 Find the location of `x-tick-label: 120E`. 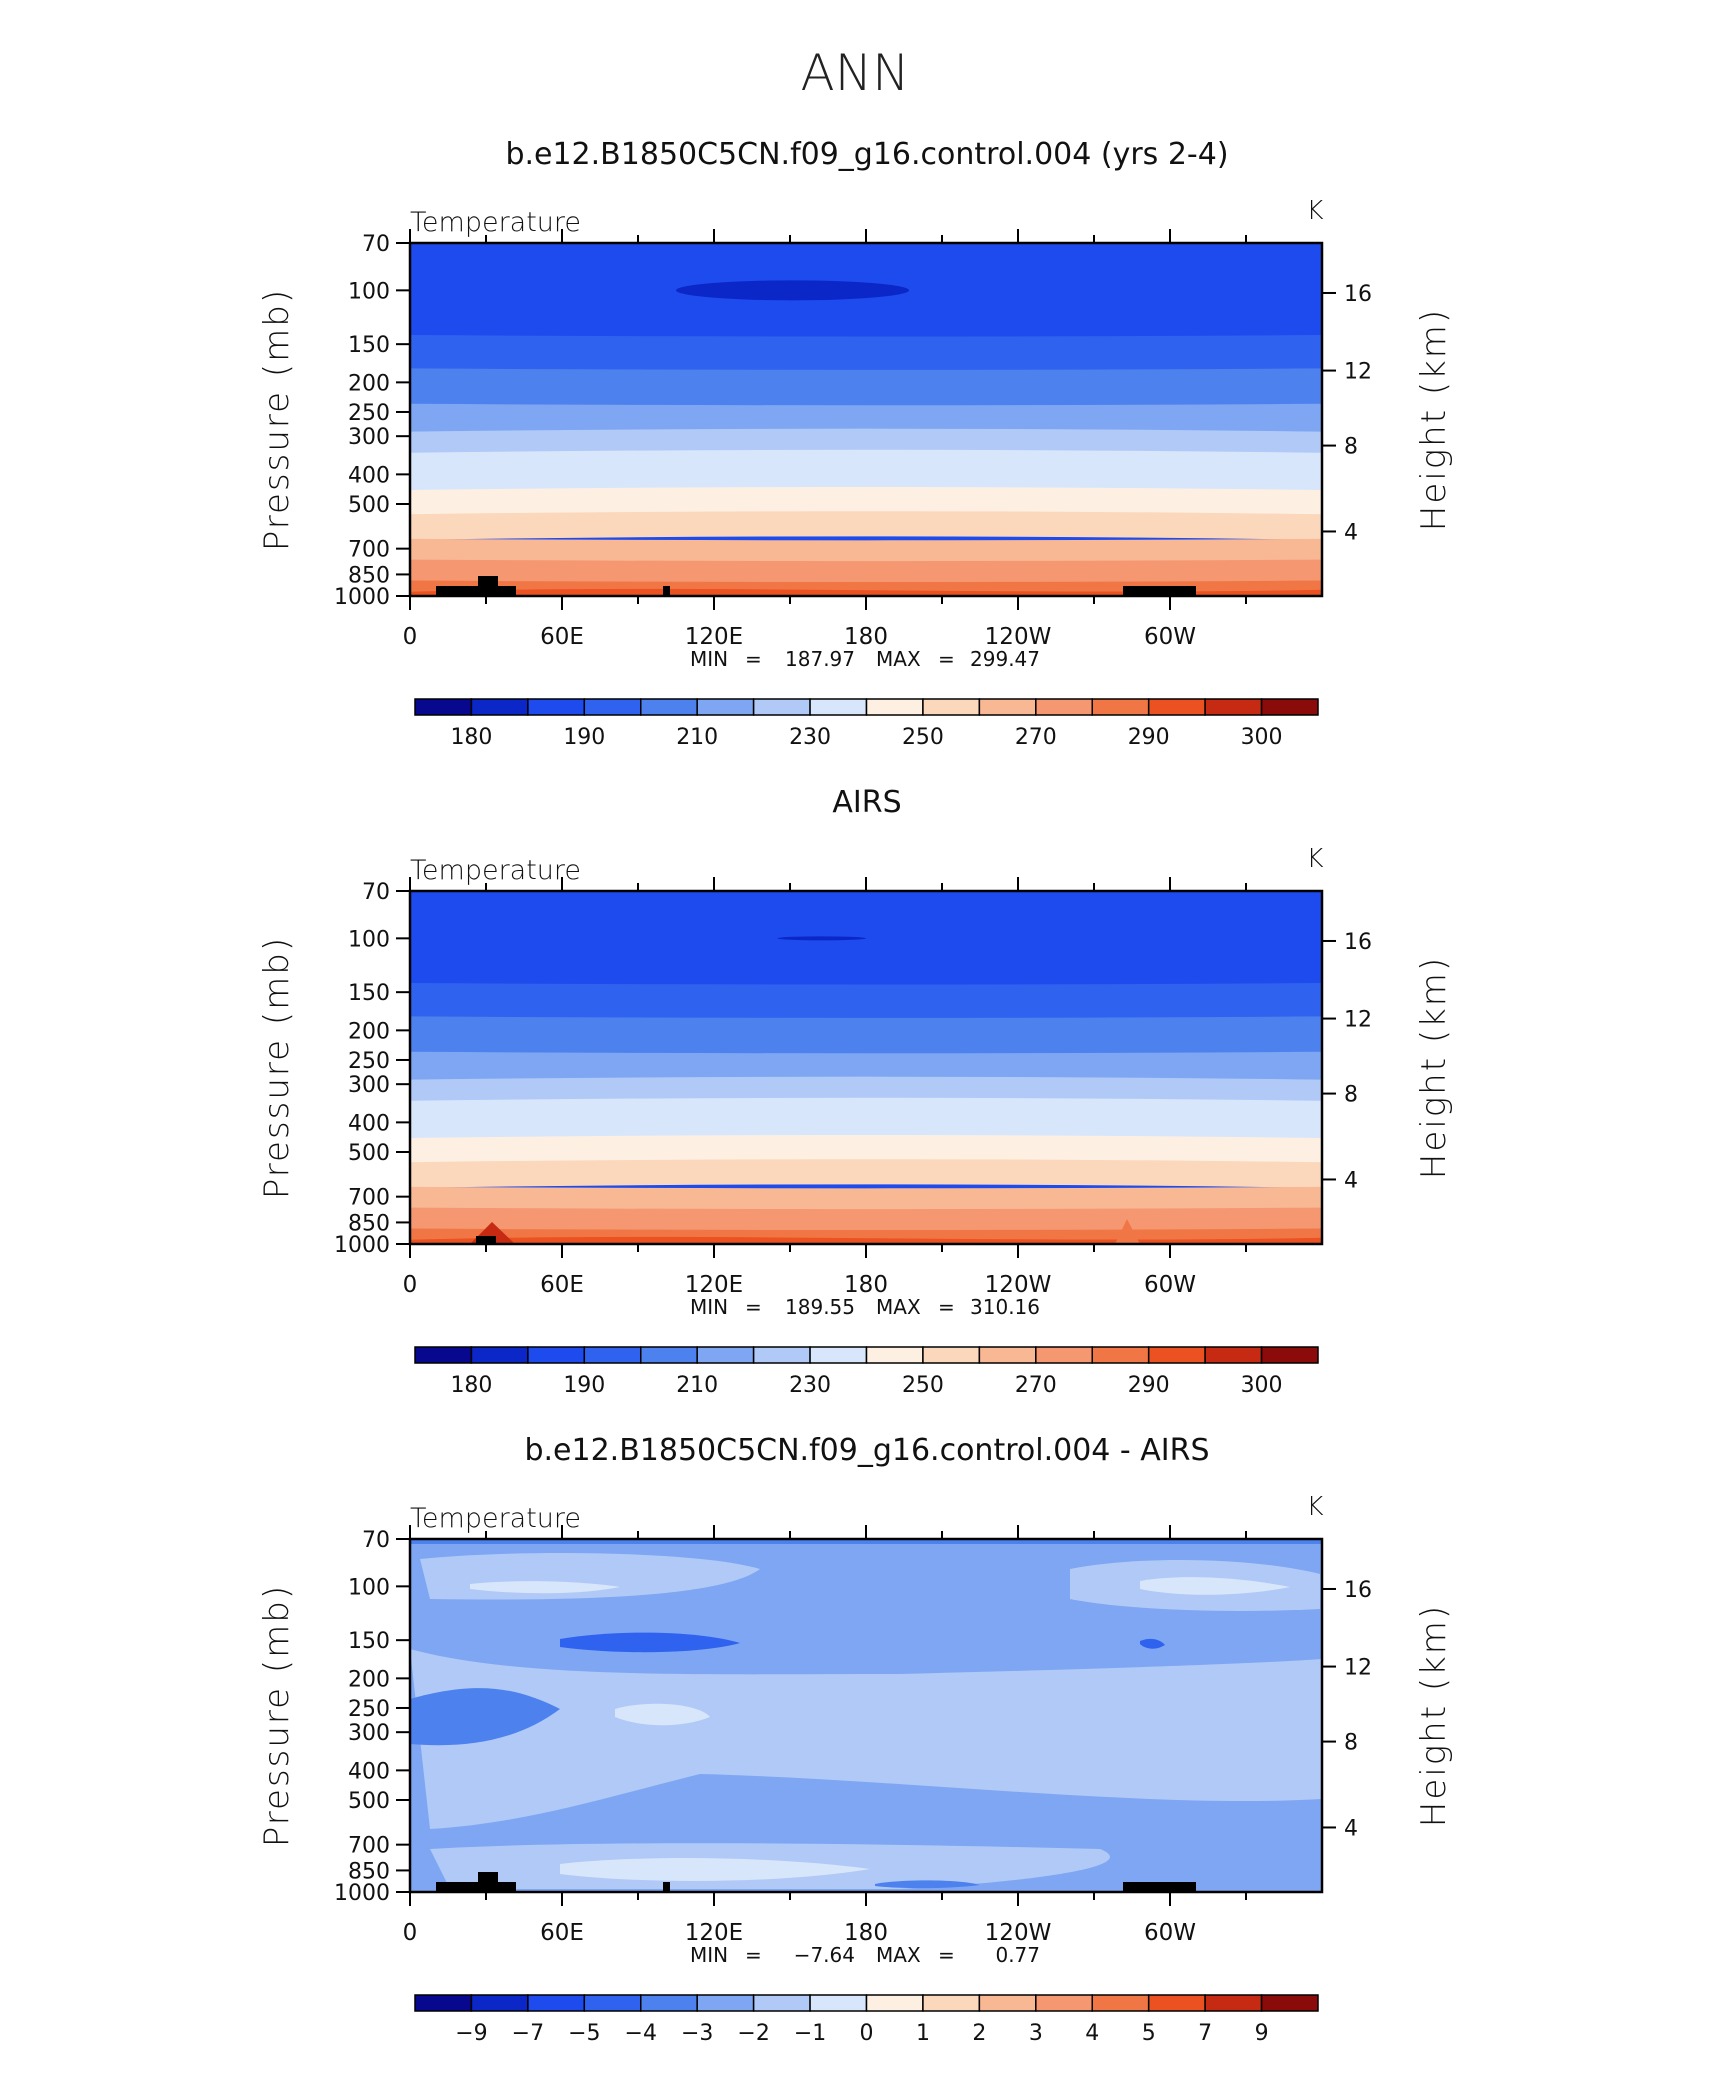

x-tick-label: 120E is located at coordinates (714, 1285).